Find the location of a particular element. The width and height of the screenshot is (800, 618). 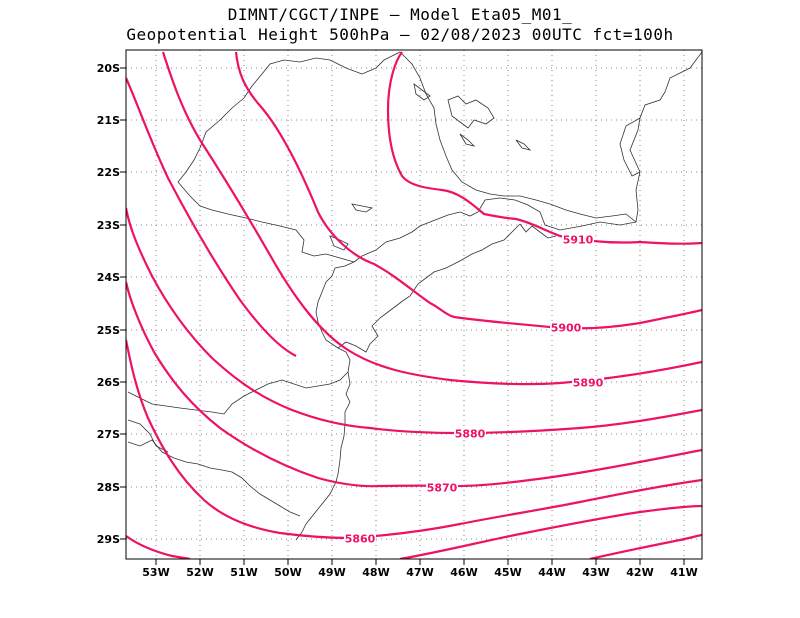

lon-label: 44W is located at coordinates (551, 572).